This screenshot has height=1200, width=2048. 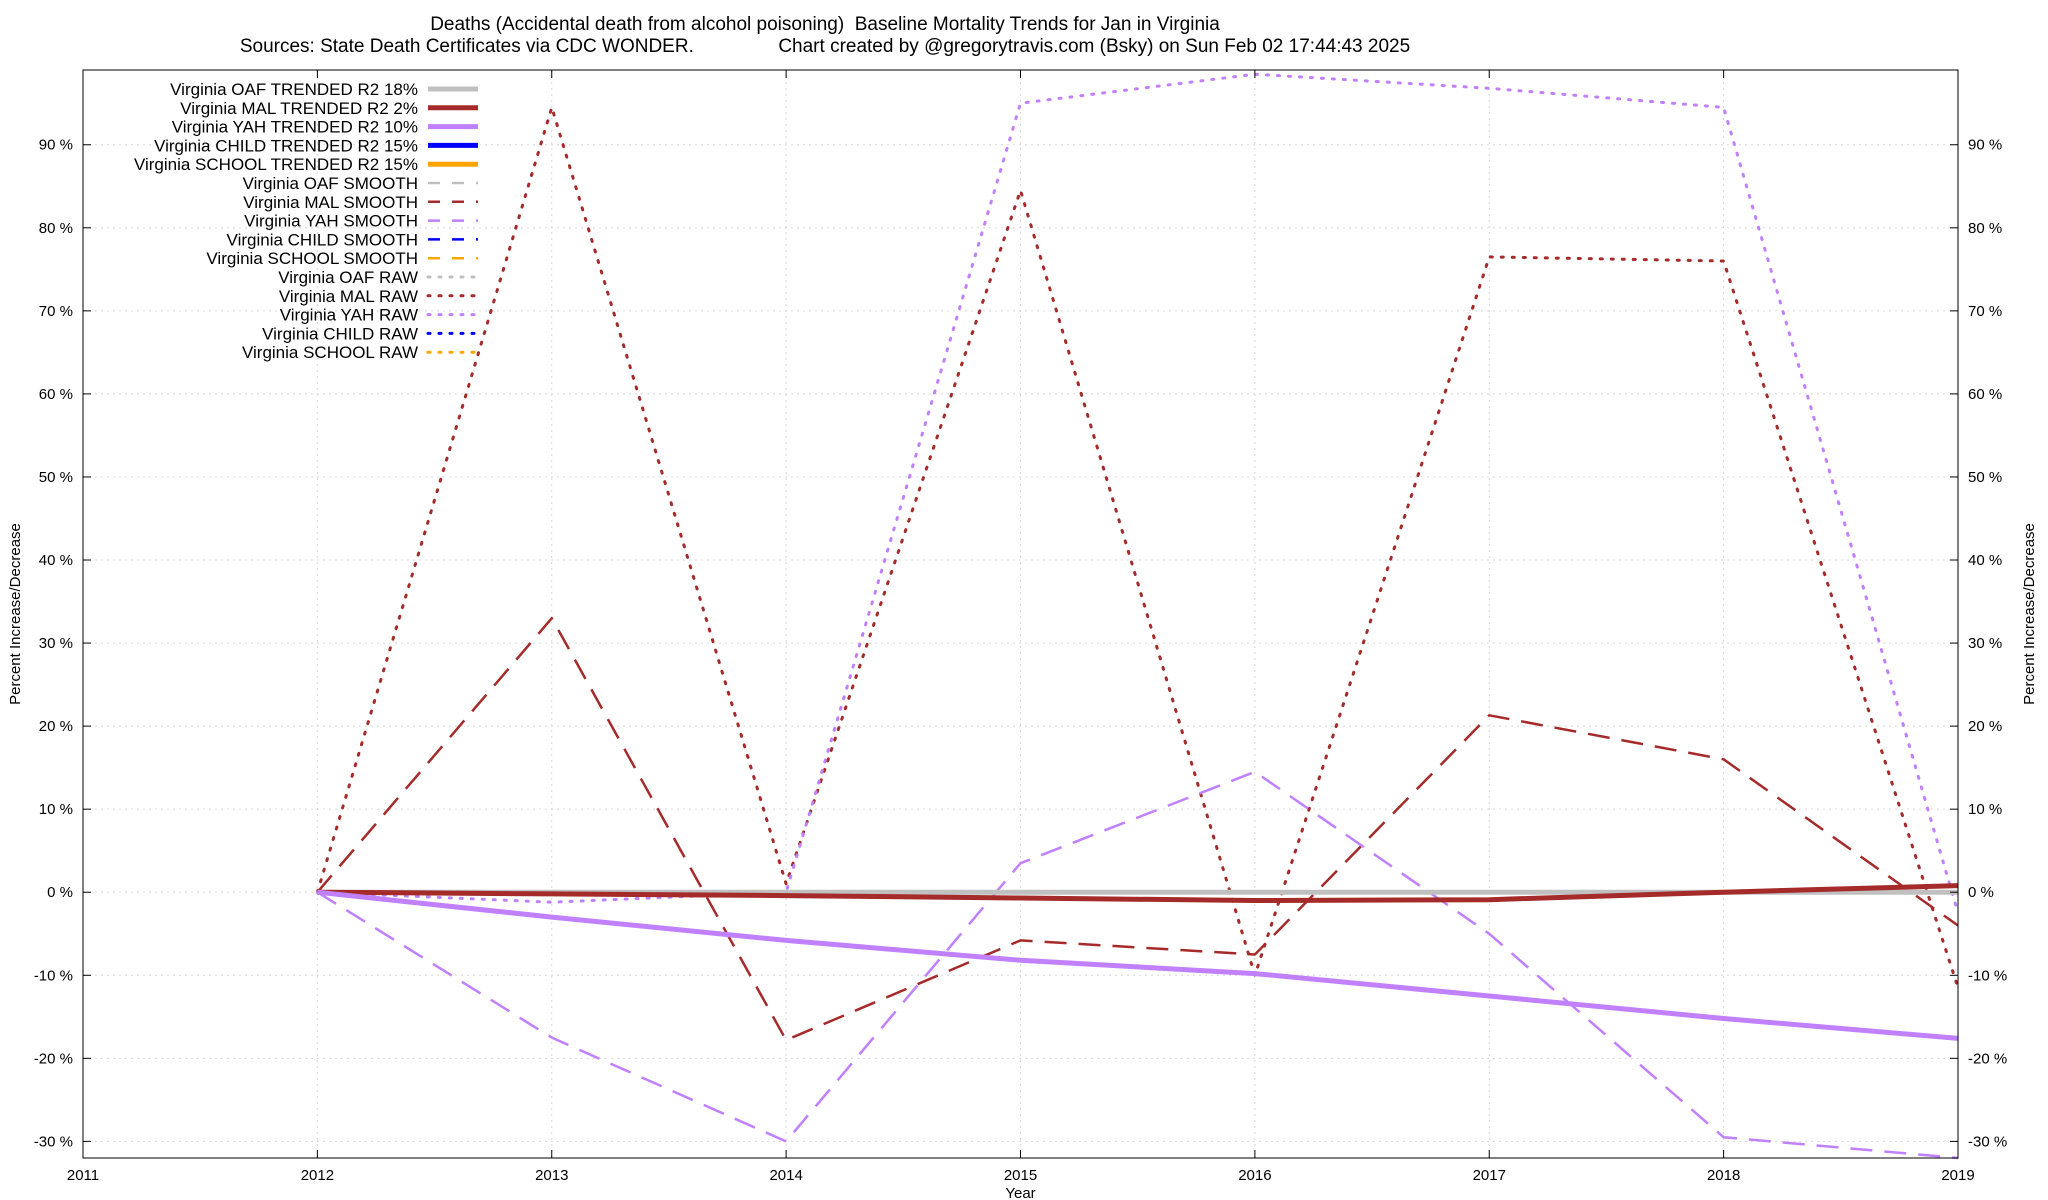 What do you see at coordinates (348, 296) in the screenshot?
I see `legend-label: Virginia MAL RAW` at bounding box center [348, 296].